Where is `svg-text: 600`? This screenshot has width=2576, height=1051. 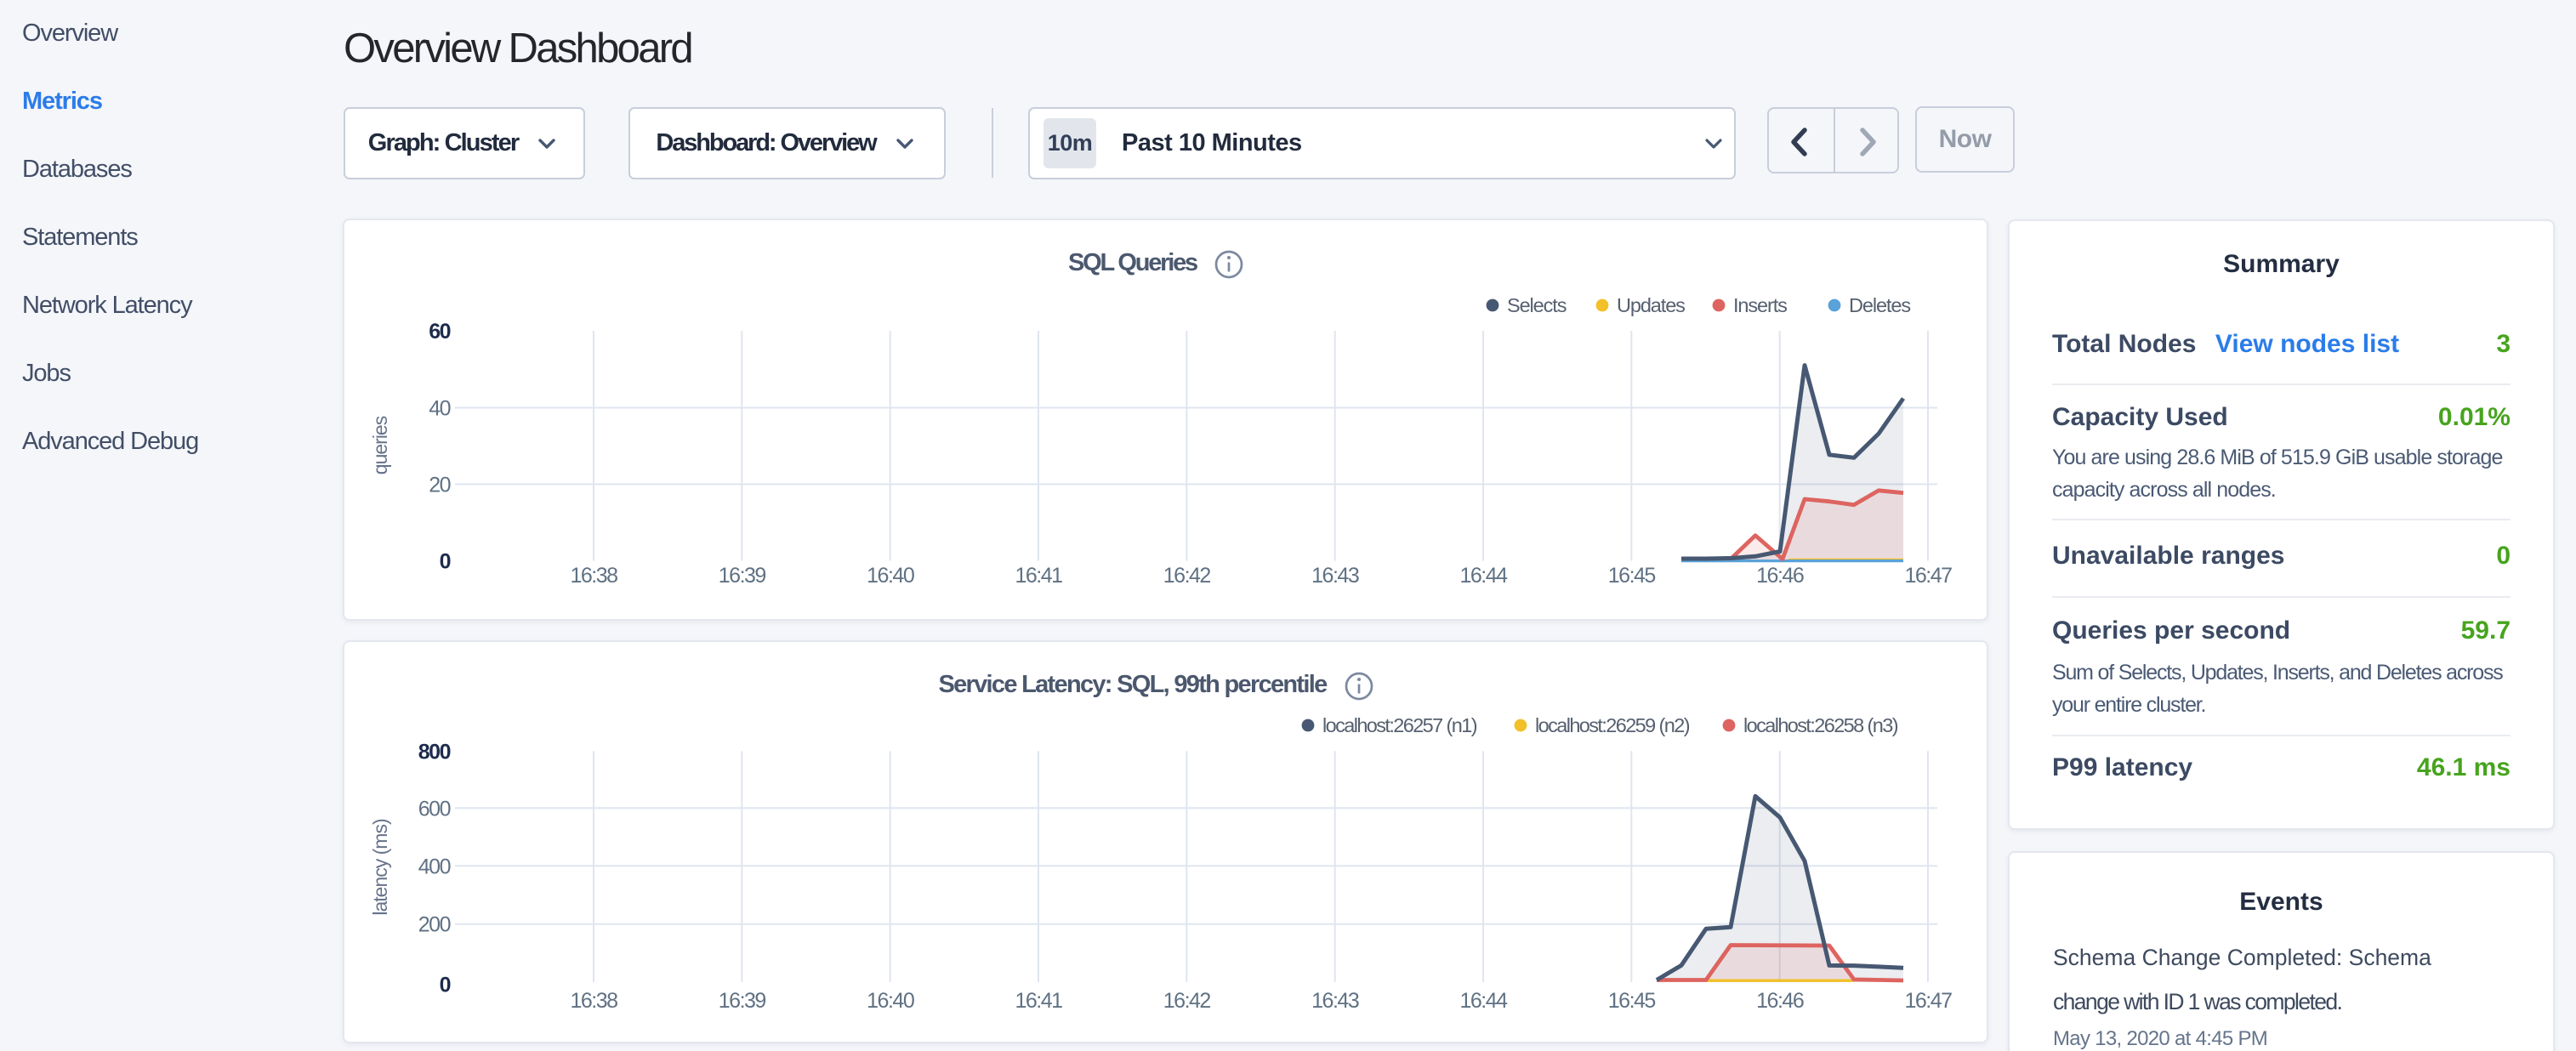
svg-text: 600 is located at coordinates (434, 809).